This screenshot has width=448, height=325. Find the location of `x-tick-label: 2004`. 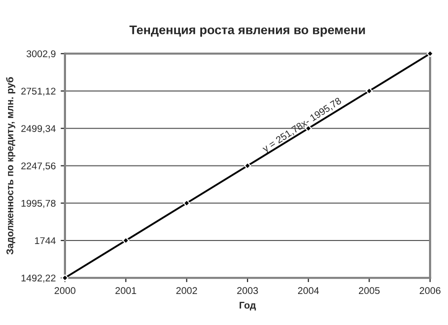

x-tick-label: 2004 is located at coordinates (308, 290).